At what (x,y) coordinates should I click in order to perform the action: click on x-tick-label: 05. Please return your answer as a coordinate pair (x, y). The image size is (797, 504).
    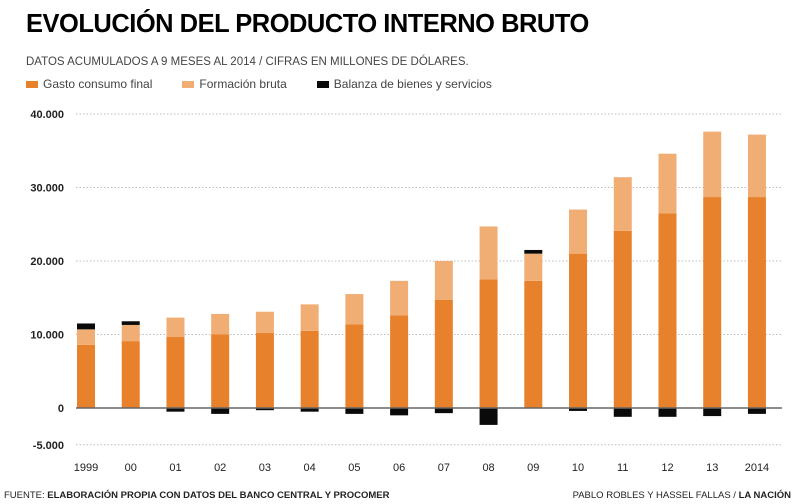
    Looking at the image, I should click on (354, 468).